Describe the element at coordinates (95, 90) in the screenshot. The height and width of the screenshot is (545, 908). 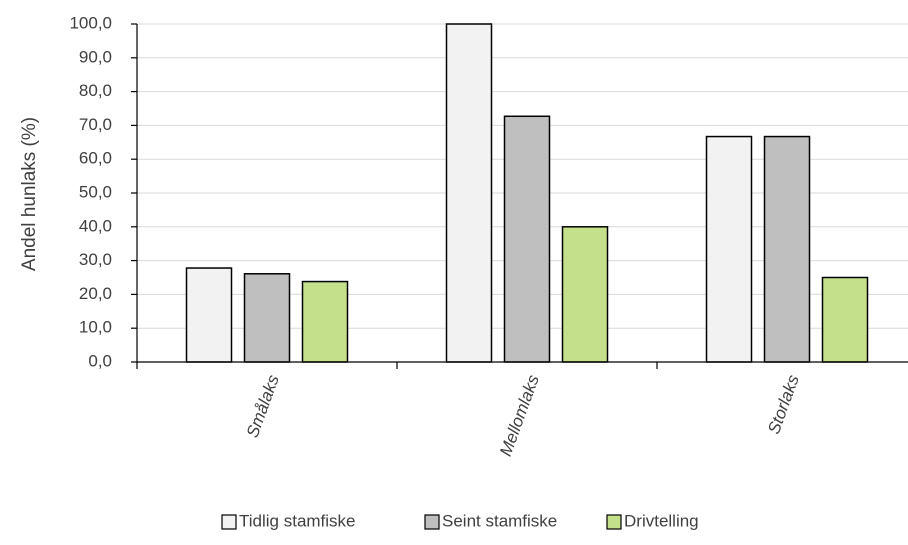
I see `y-tick-label: 80,0` at that location.